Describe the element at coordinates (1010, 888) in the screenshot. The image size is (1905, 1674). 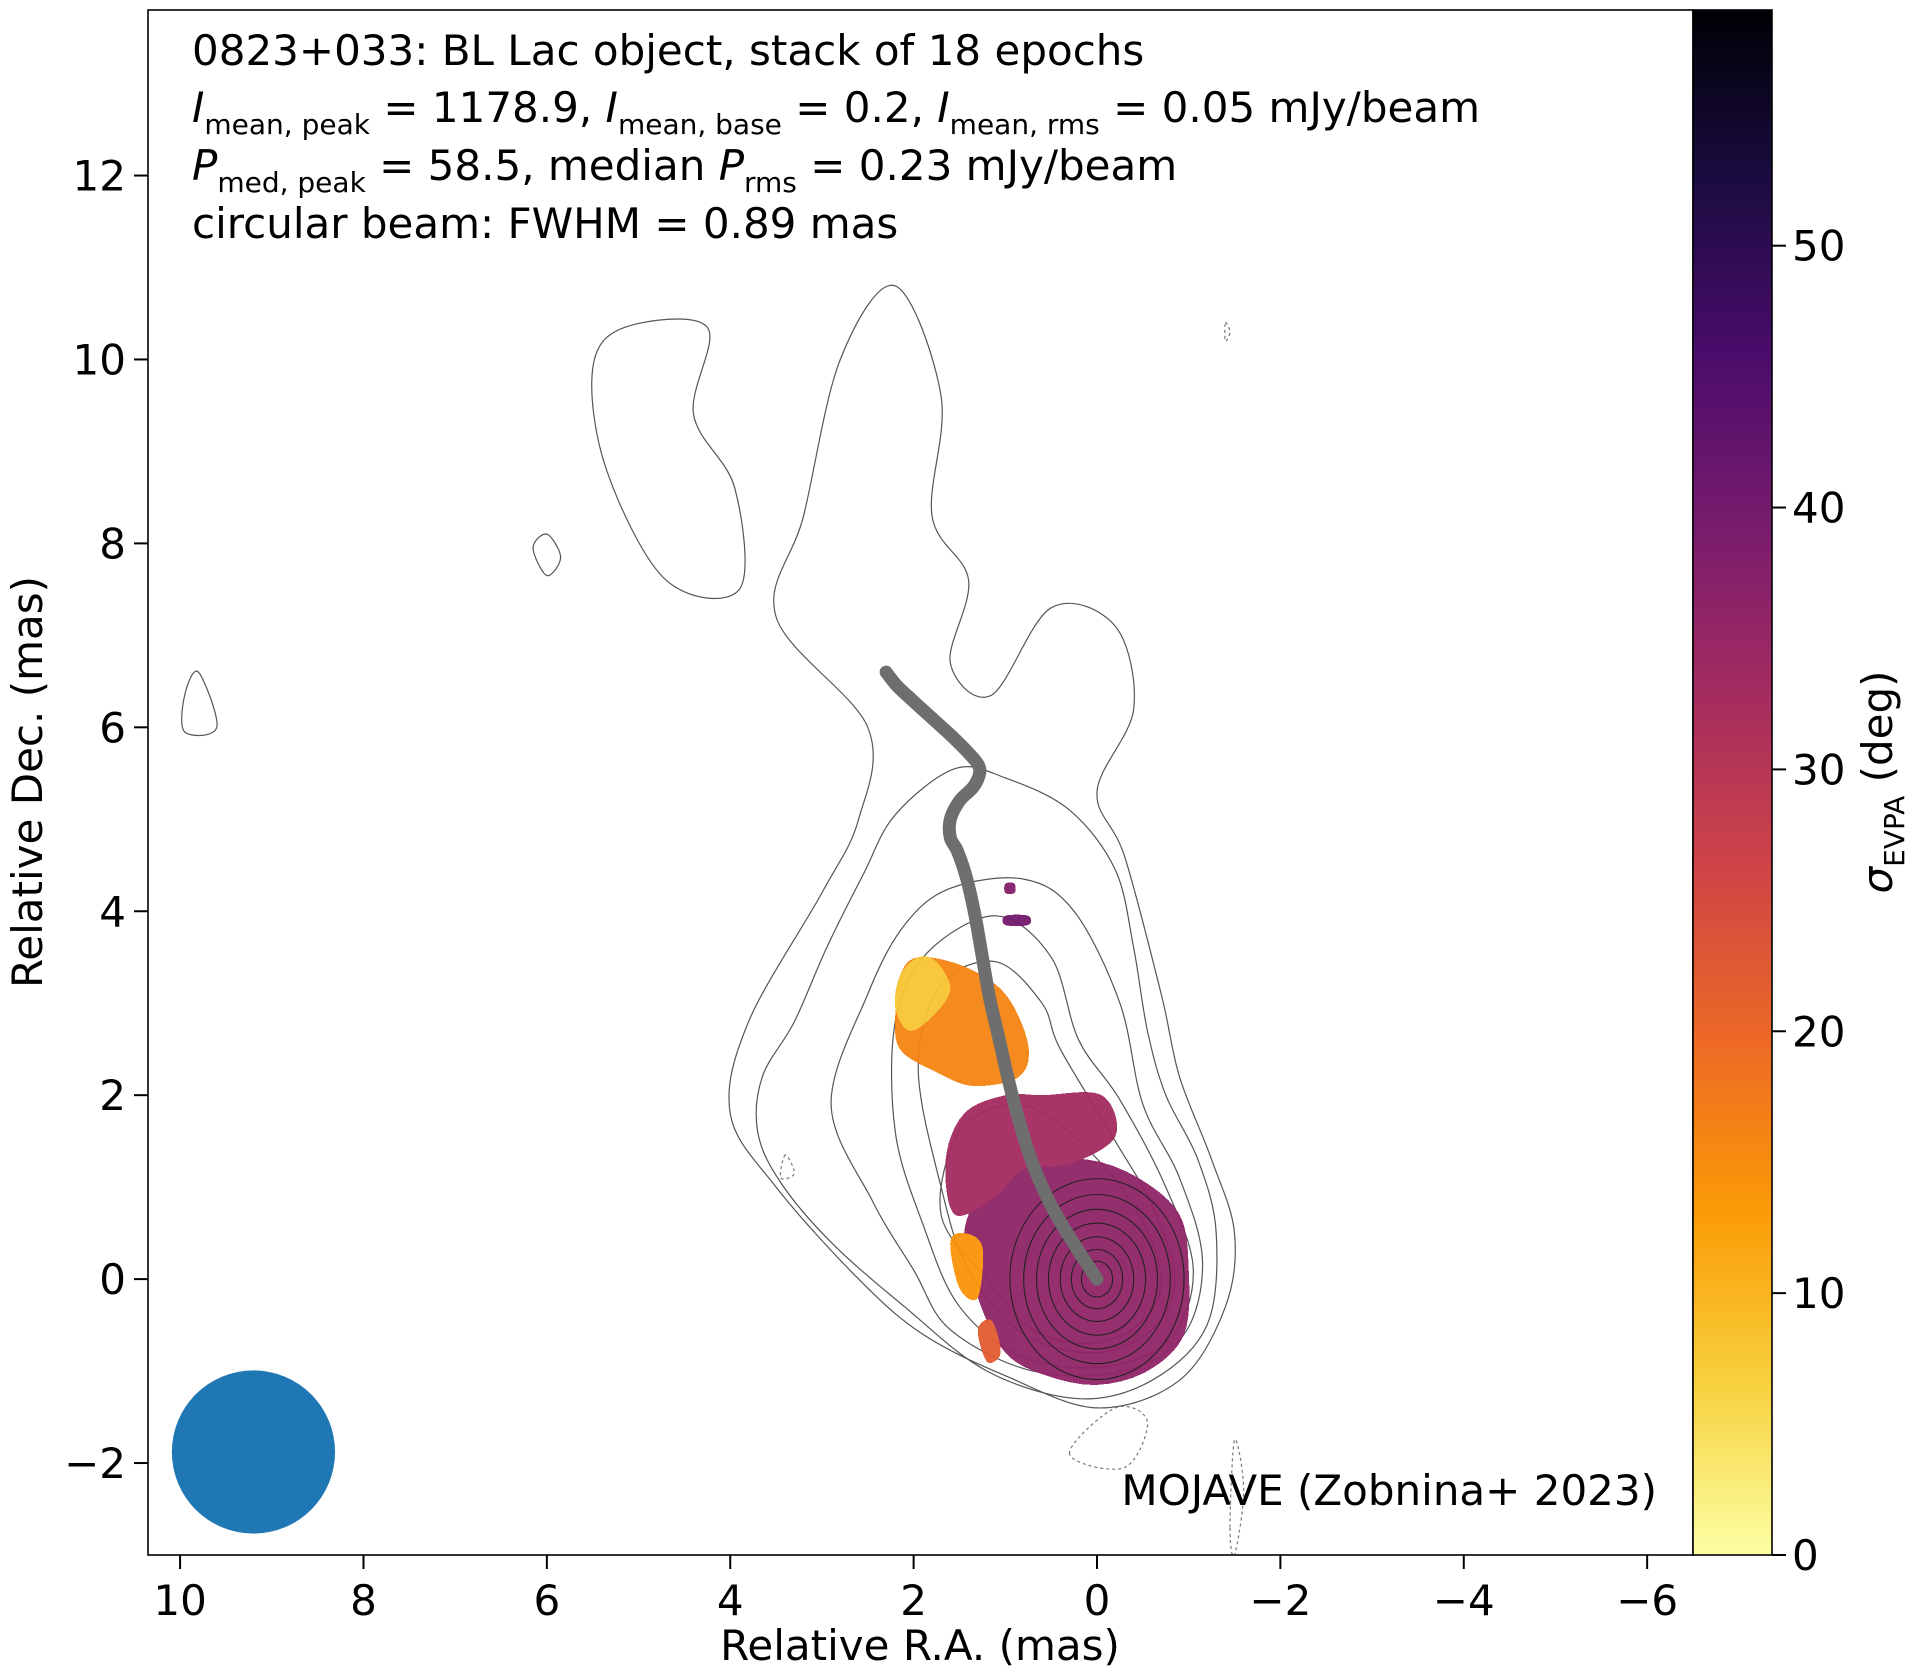
I see `evpa-region-knot-north` at that location.